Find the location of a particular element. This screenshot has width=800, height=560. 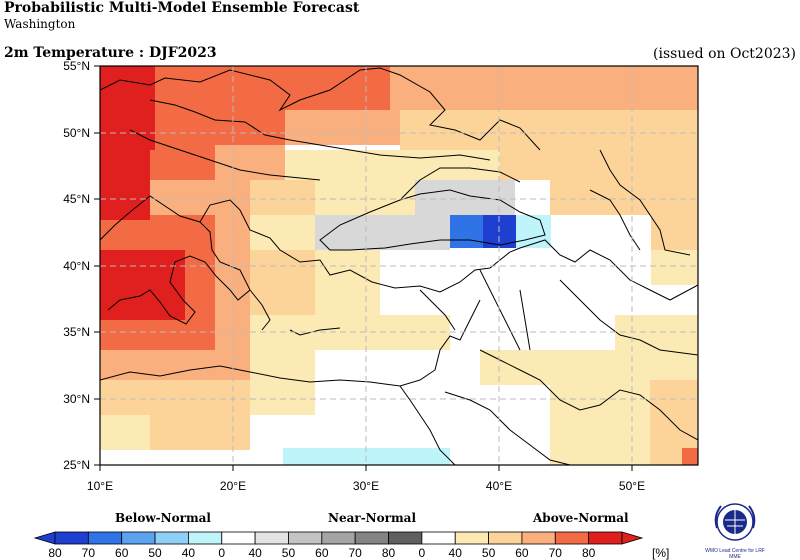

lat-label: 50°N is located at coordinates (76, 133).